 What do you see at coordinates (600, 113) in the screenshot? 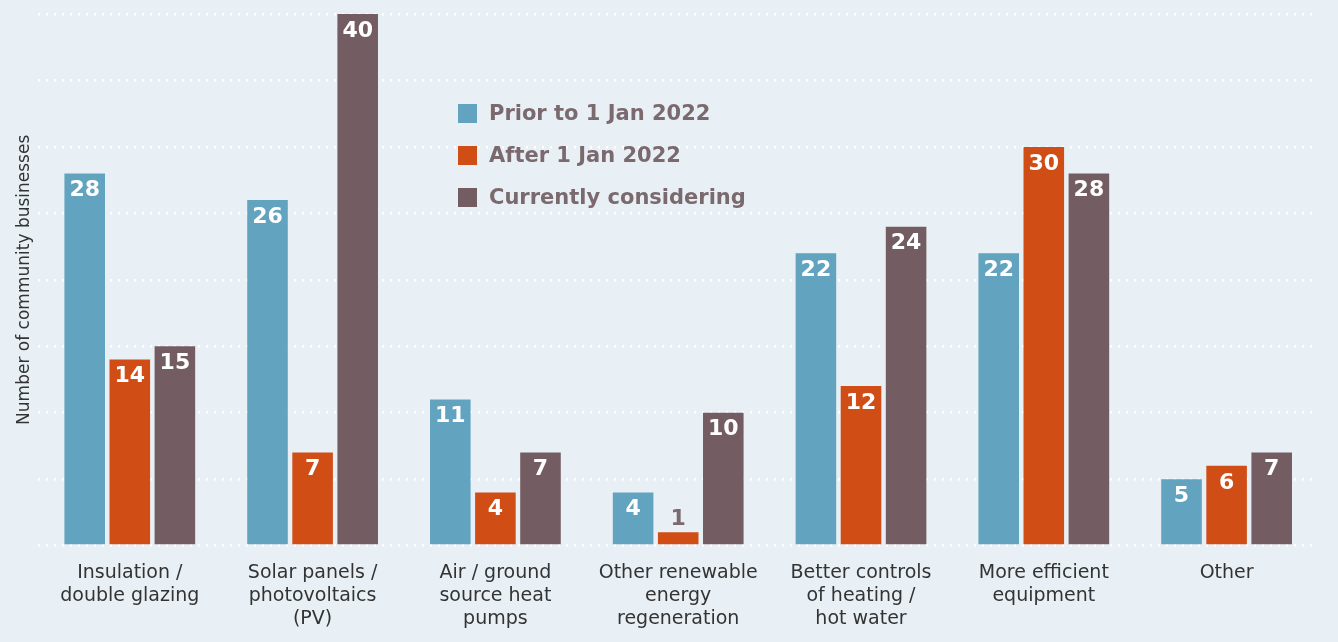
I see `legend-label: Prior to 1 Jan 2022` at bounding box center [600, 113].